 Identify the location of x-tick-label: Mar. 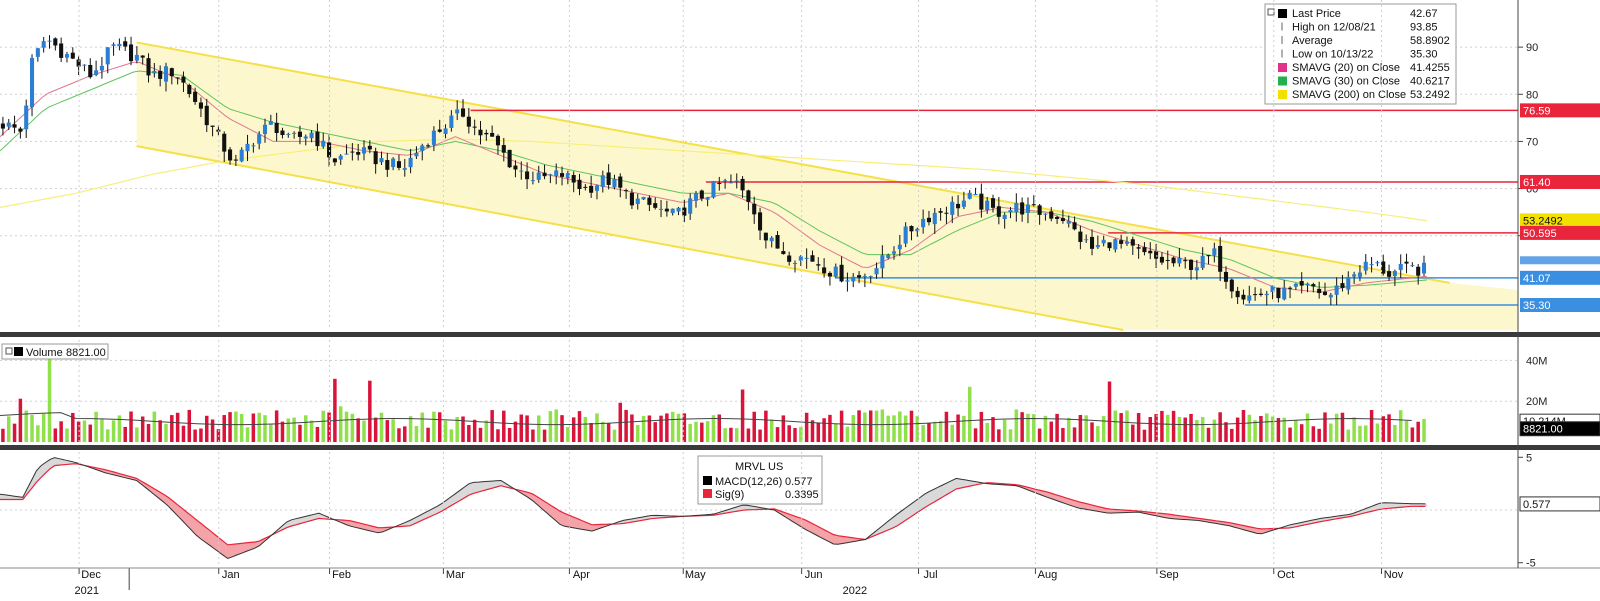
(455, 575).